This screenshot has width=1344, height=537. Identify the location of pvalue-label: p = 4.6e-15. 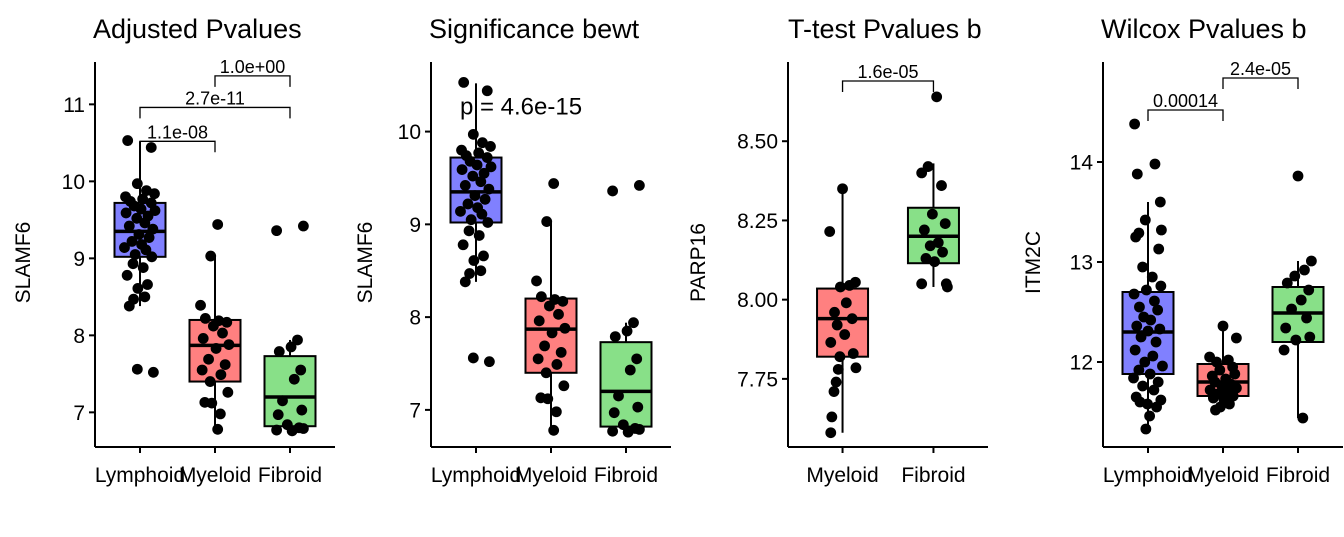
(521, 107).